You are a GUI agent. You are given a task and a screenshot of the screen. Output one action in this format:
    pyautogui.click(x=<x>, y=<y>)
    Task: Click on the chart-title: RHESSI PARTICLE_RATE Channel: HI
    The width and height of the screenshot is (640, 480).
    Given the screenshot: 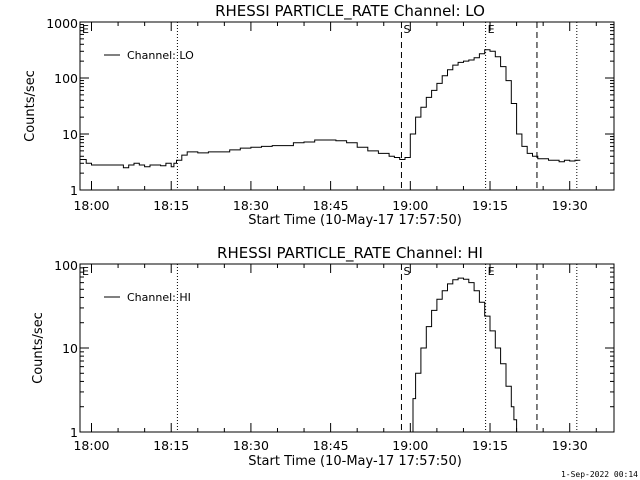 What is the action you would take?
    pyautogui.click(x=350, y=253)
    